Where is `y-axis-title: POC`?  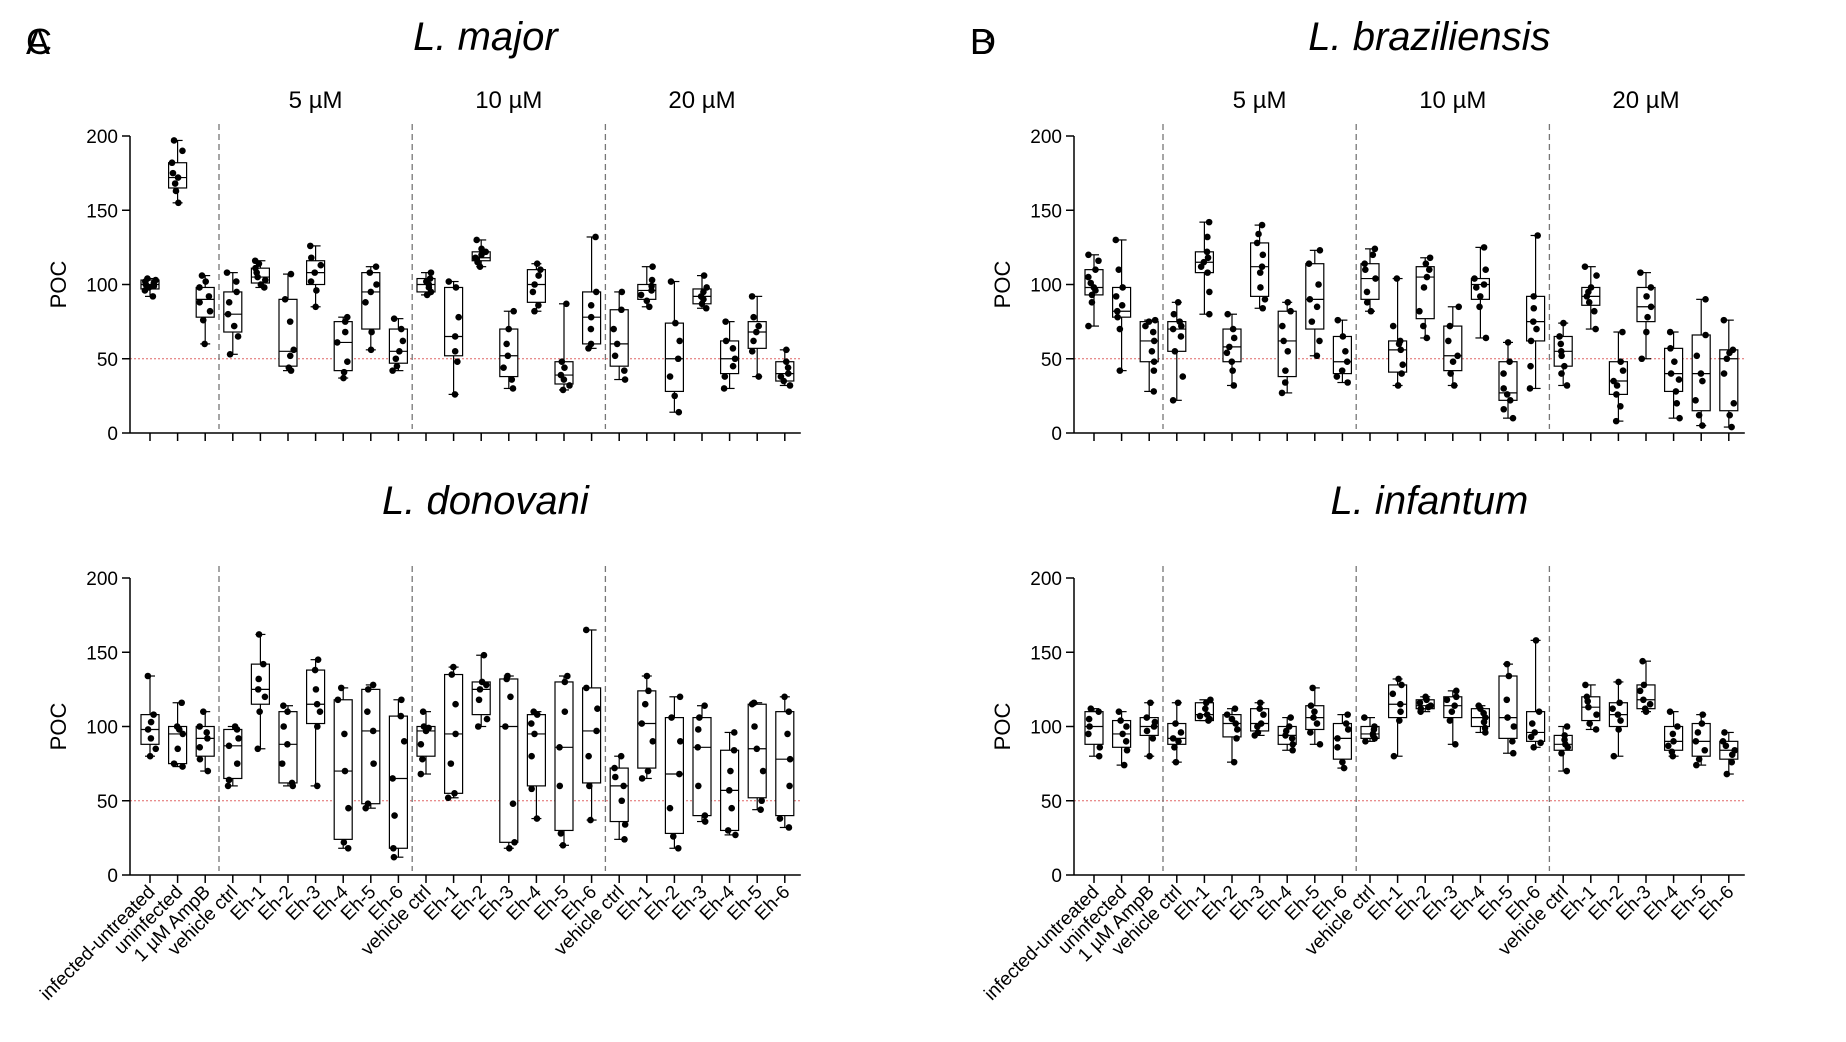 y-axis-title: POC is located at coordinates (58, 727).